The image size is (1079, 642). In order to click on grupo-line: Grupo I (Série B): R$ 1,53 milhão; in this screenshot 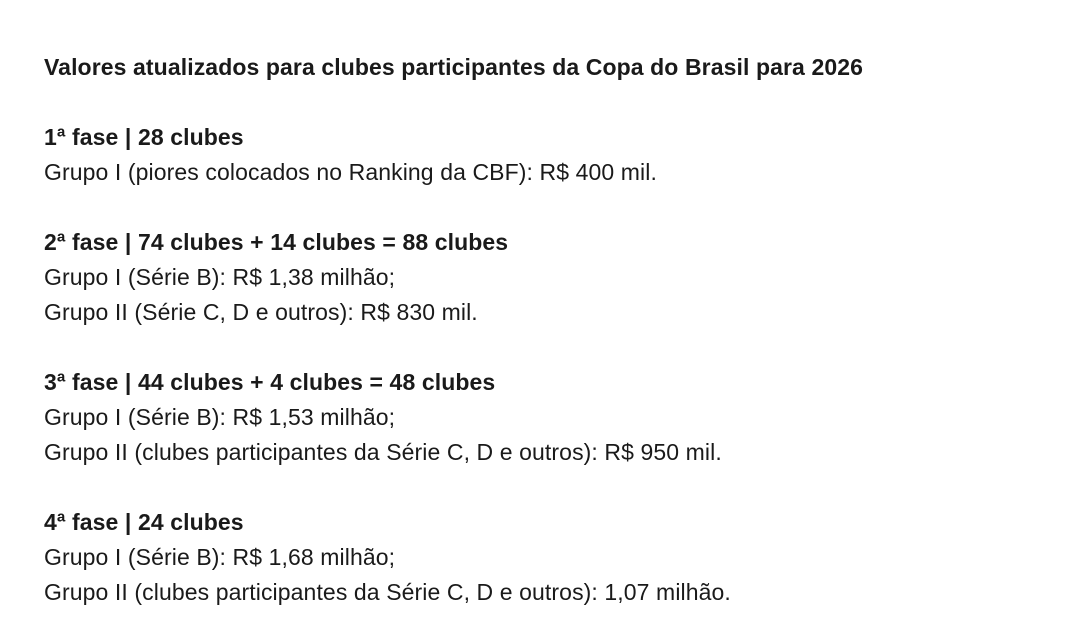, I will do `click(220, 417)`.